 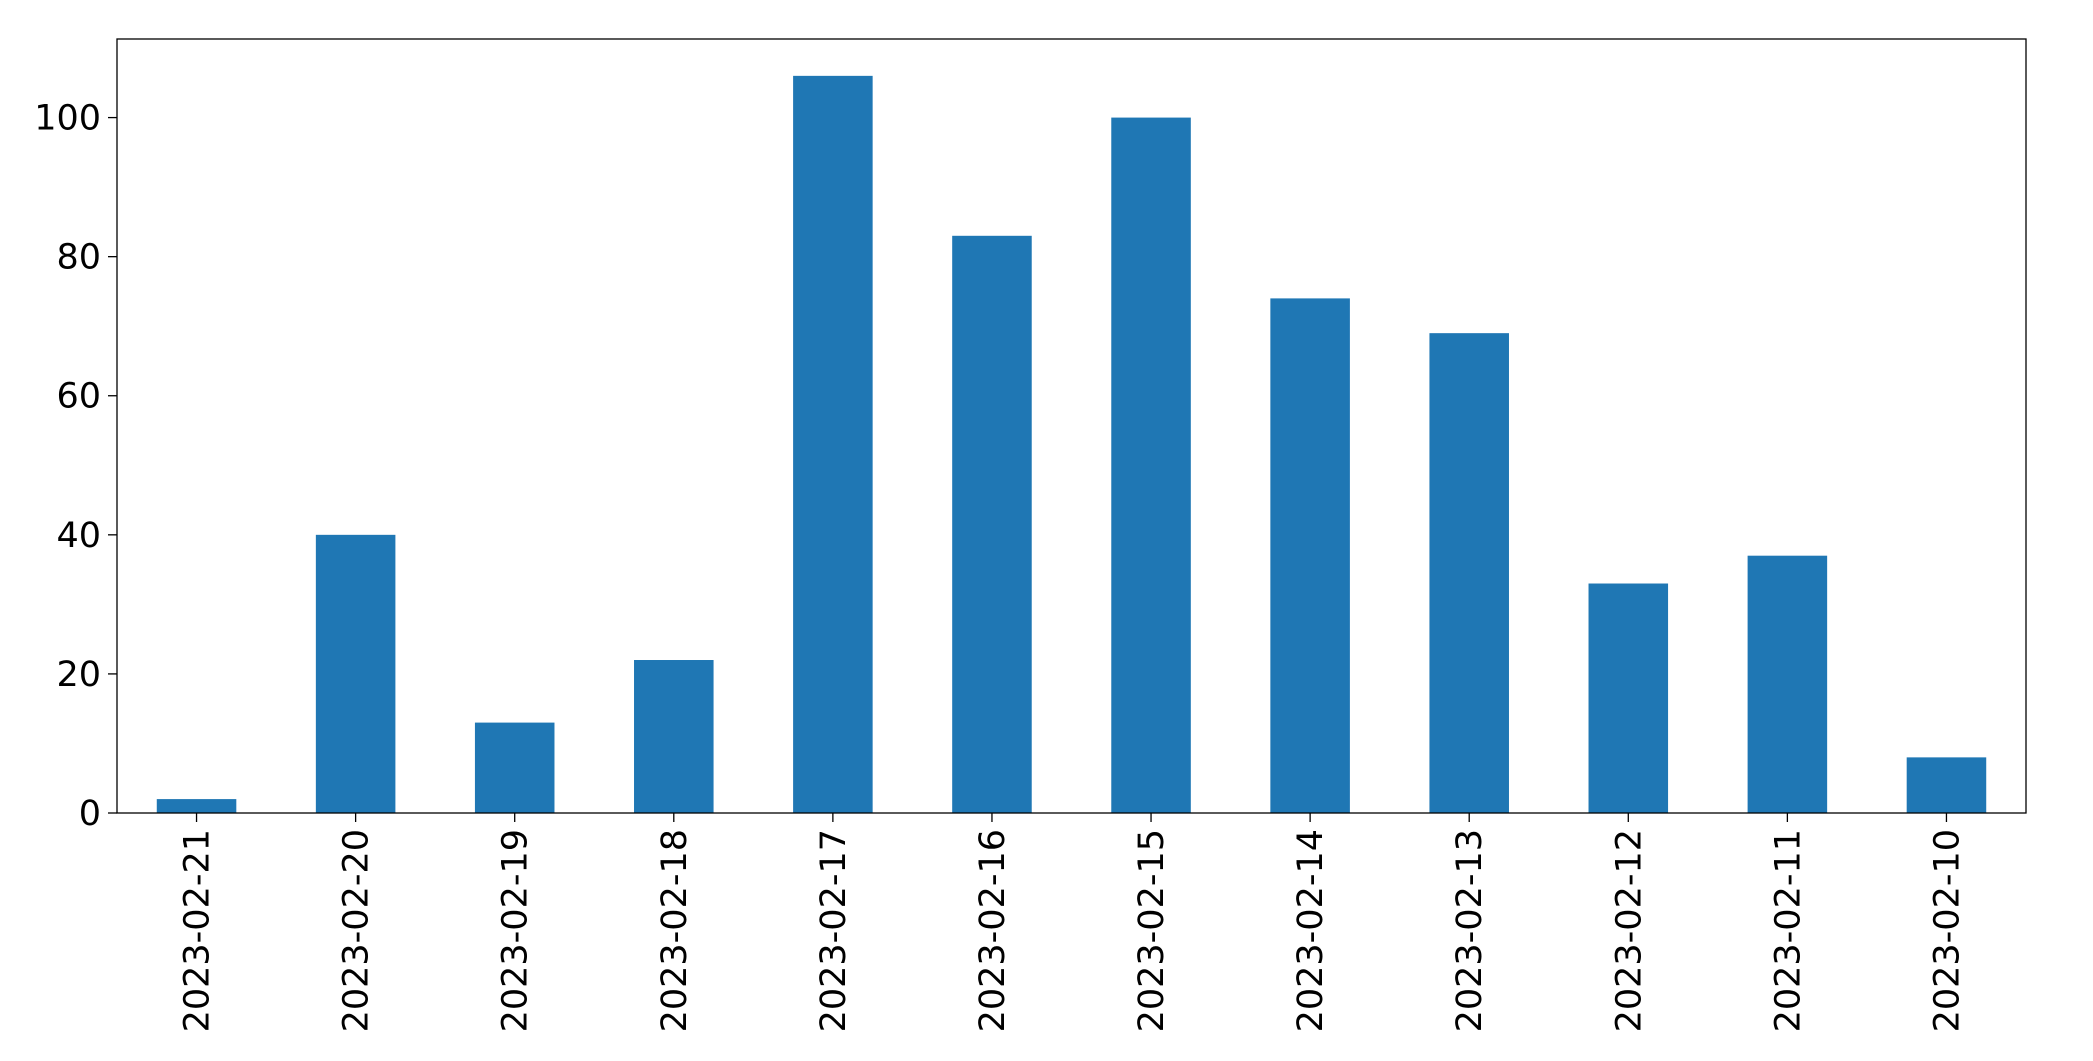 I want to click on x-tick-label: 2023-02-21, so click(x=198, y=930).